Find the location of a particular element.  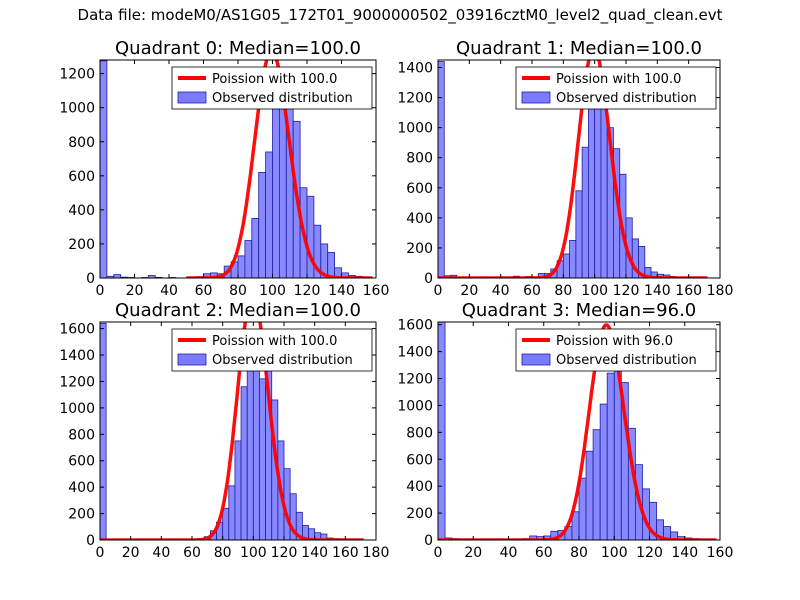

chart-title: Quadrant 0: Median=100.0 is located at coordinates (238, 48).